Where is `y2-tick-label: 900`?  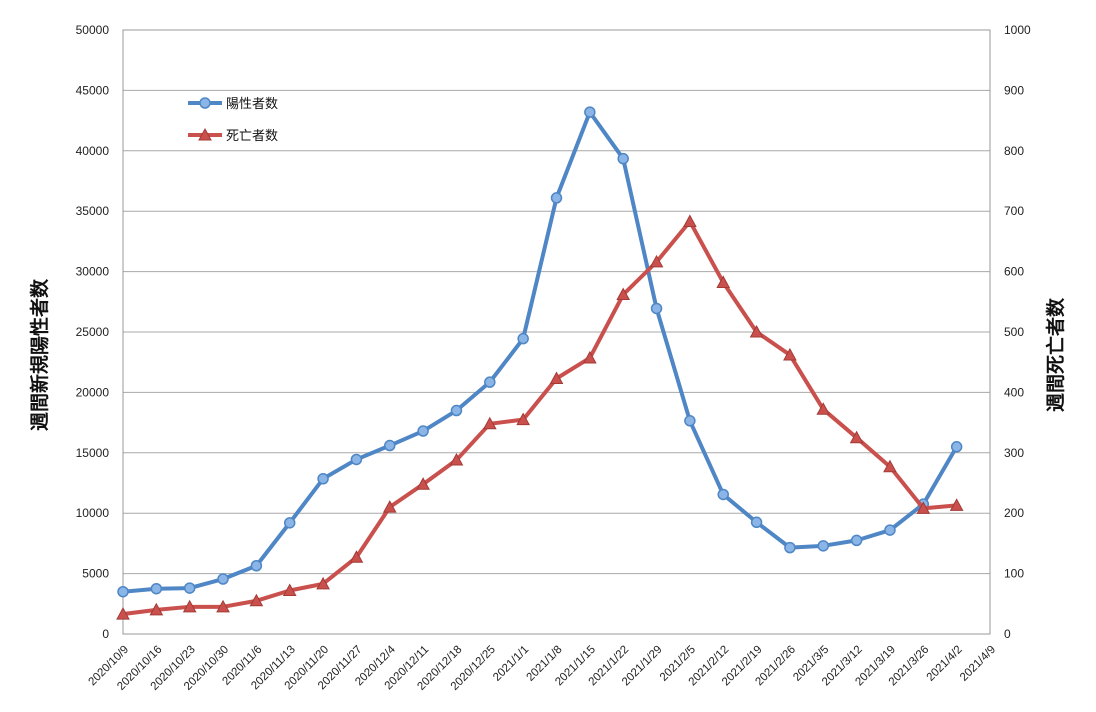
y2-tick-label: 900 is located at coordinates (1014, 90).